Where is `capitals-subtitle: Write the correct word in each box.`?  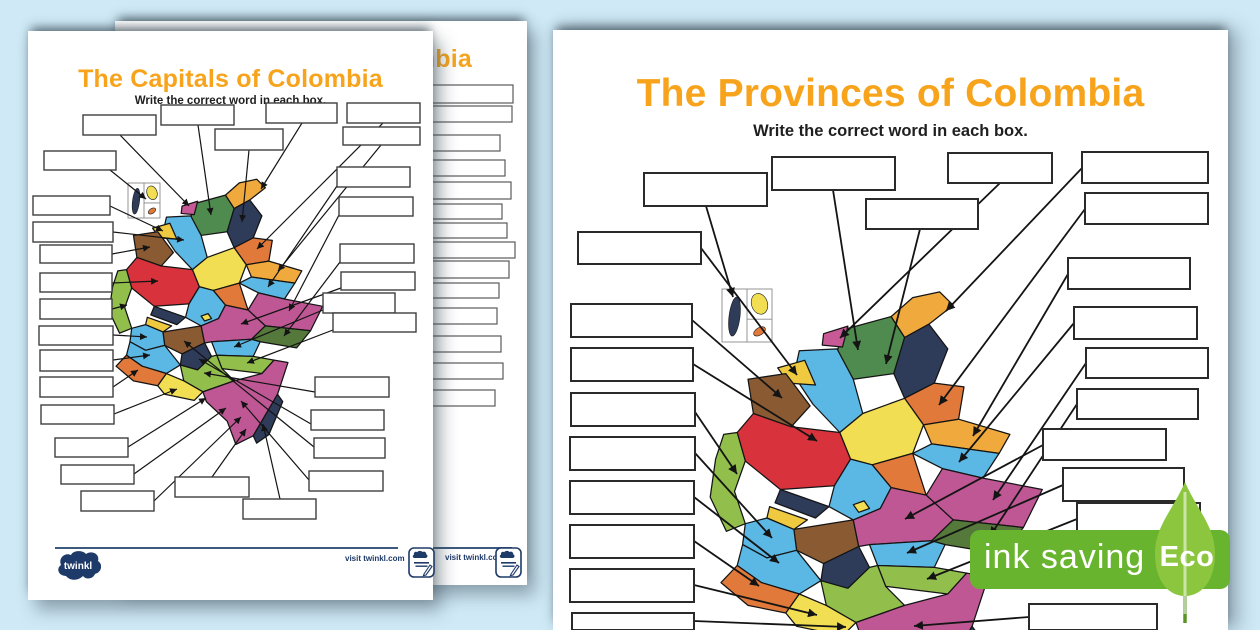
capitals-subtitle: Write the correct word in each box. is located at coordinates (230, 101).